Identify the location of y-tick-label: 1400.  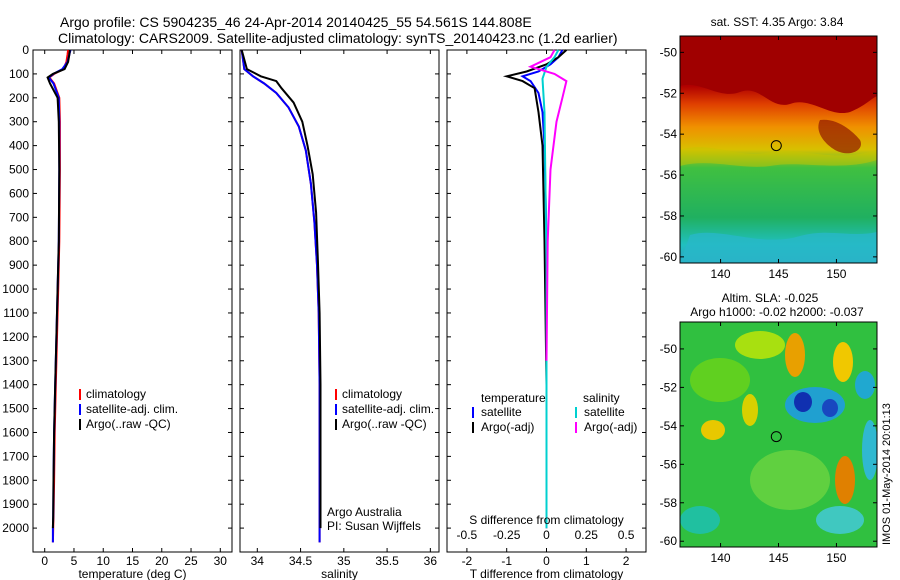
(15, 385).